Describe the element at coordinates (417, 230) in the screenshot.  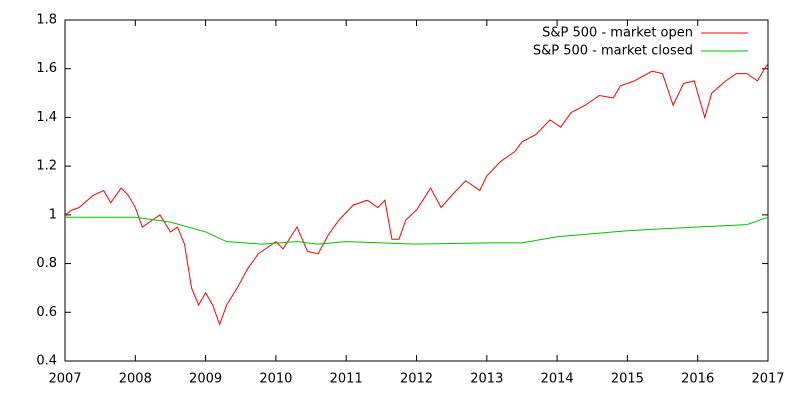
I see `series-line` at that location.